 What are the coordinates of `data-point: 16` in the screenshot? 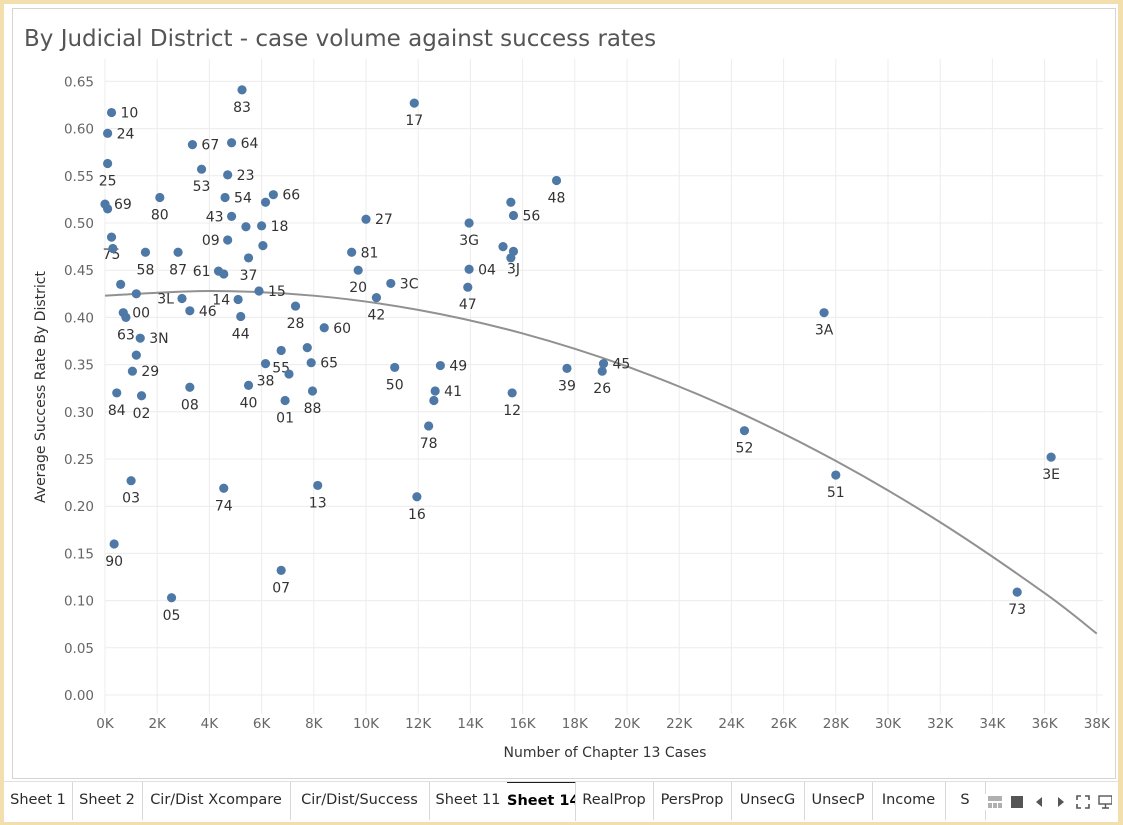 It's located at (417, 507).